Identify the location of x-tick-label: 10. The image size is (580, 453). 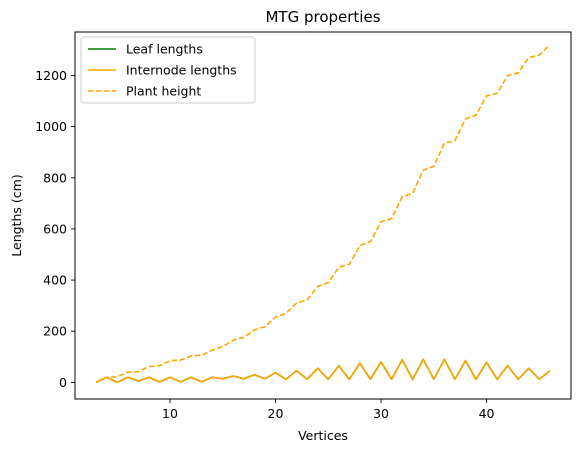
(170, 413).